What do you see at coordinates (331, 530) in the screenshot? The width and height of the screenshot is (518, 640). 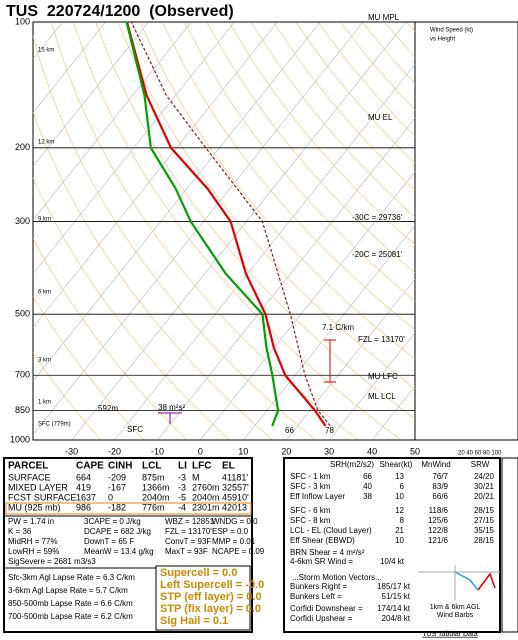 I see `table-cell: LCL - EL (Cloud Layer)` at bounding box center [331, 530].